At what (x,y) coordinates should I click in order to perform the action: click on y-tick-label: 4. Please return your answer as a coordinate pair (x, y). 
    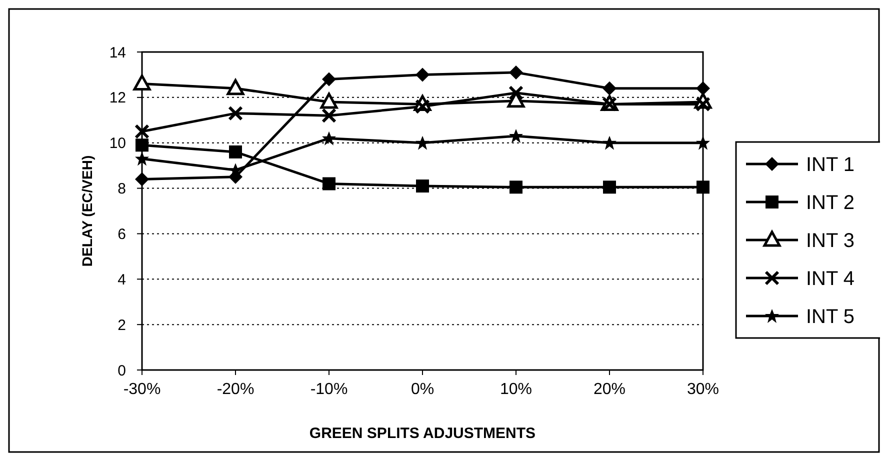
    Looking at the image, I should click on (122, 279).